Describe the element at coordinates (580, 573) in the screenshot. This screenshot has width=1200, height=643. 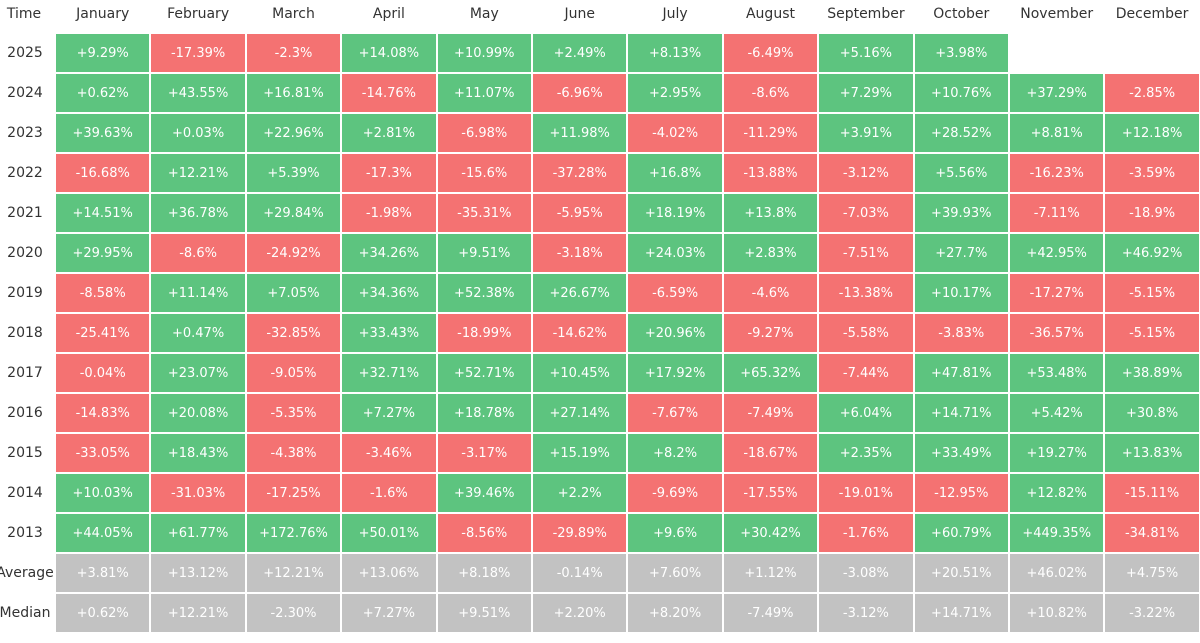
I see `summary-cell: -0.14%` at that location.